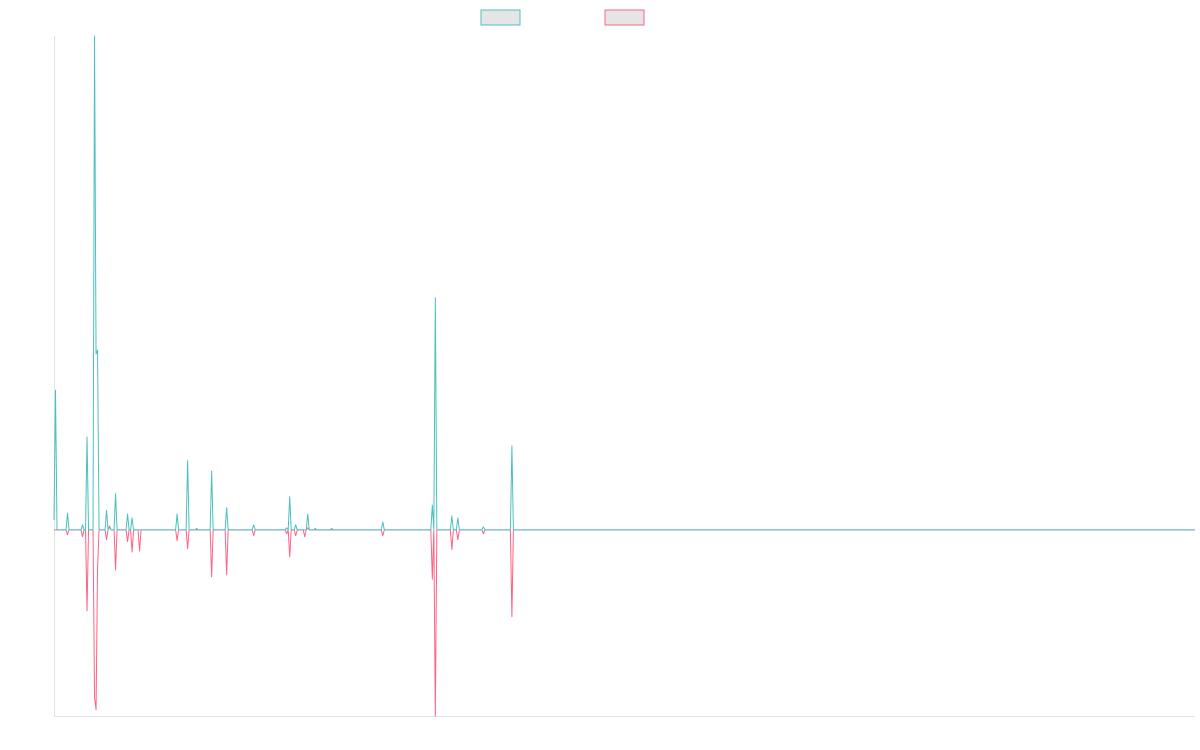  What do you see at coordinates (562, 17) in the screenshot?
I see `legend` at bounding box center [562, 17].